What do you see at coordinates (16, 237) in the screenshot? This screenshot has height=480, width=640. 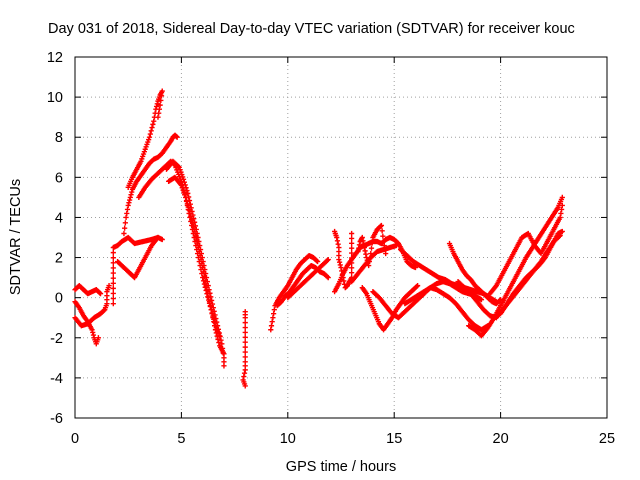 I see `y-axis-label: SDTVAR / TECUs` at bounding box center [16, 237].